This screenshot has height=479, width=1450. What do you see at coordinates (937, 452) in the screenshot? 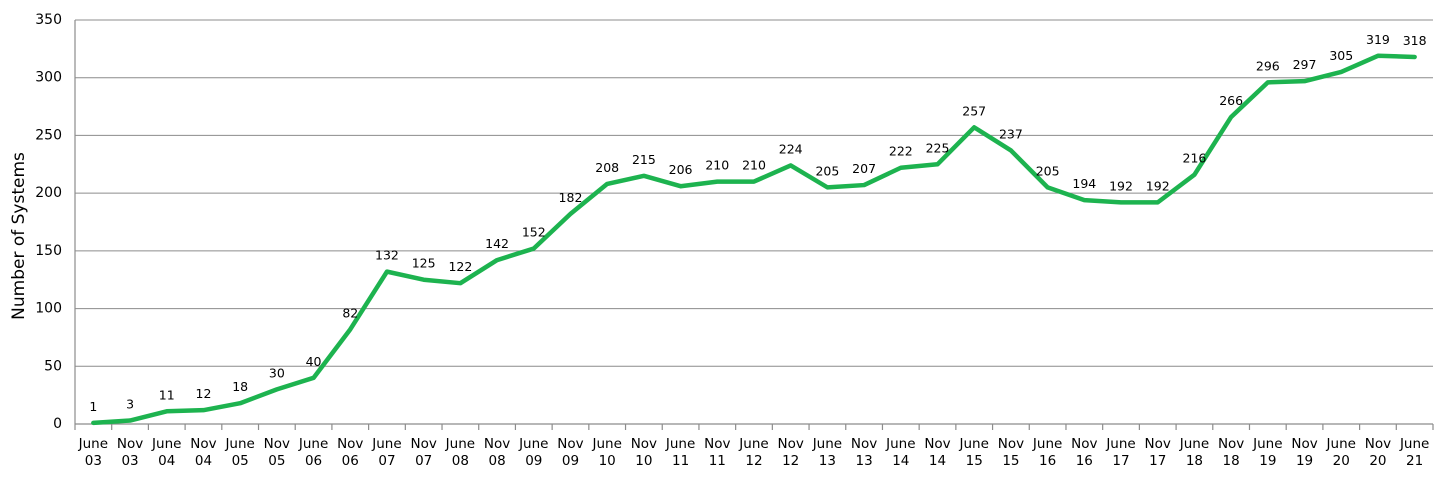
I see `x-tick-label: Nov 14` at bounding box center [937, 452].